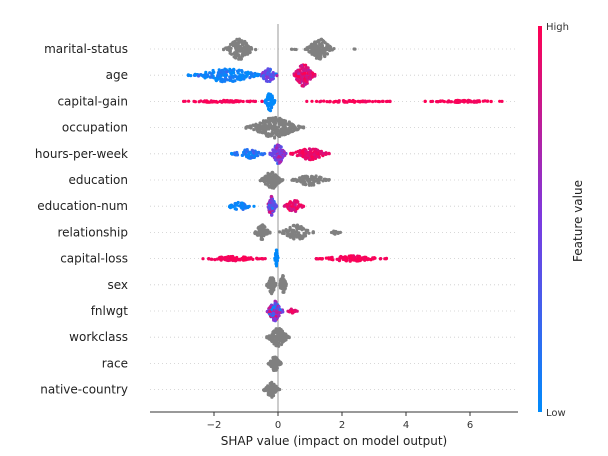 The height and width of the screenshot is (456, 608). I want to click on feature-label-education: education, so click(98, 180).